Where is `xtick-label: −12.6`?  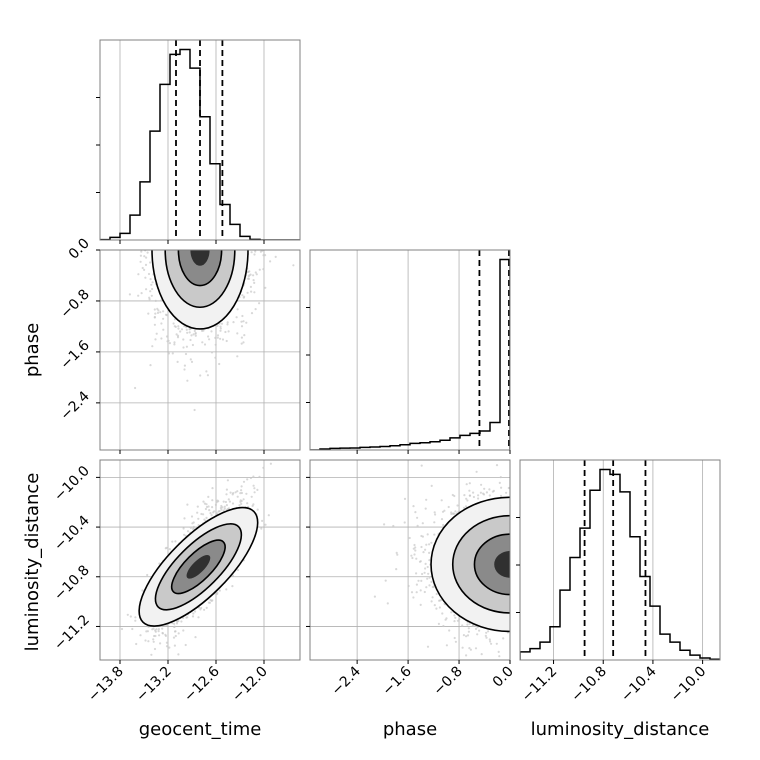 xtick-label: −12.6 is located at coordinates (202, 684).